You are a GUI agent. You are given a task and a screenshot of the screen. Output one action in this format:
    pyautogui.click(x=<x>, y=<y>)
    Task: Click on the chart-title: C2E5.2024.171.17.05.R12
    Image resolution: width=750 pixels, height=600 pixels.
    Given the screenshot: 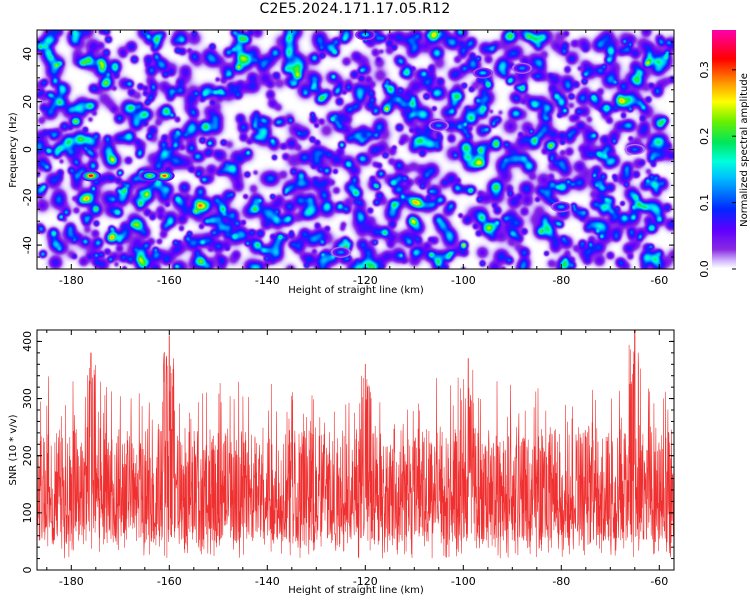 What is the action you would take?
    pyautogui.click(x=355, y=9)
    